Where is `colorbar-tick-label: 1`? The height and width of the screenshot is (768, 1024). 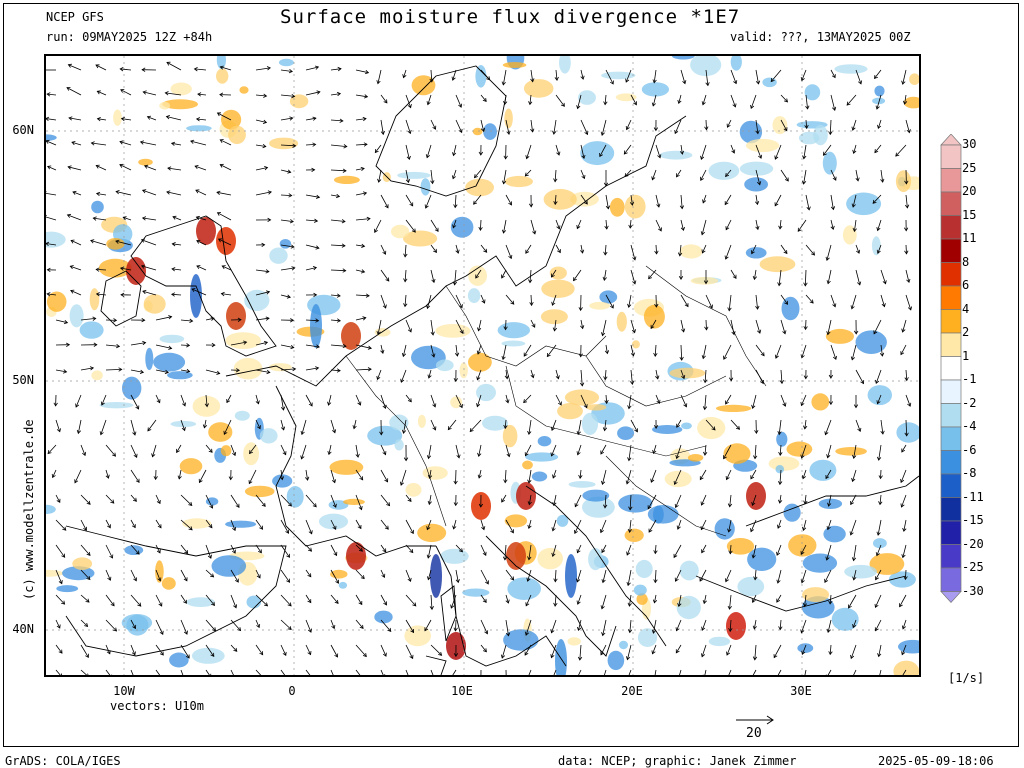
colorbar-tick-label: 1 is located at coordinates (966, 355).